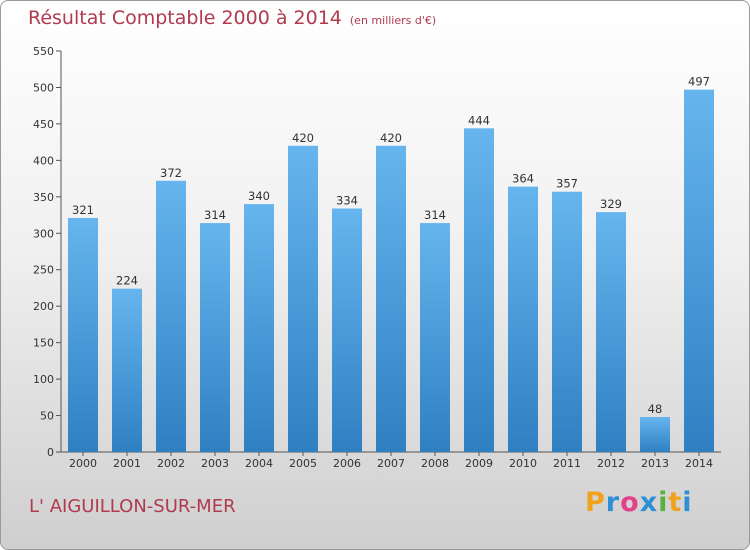  I want to click on bar-2012, so click(611, 332).